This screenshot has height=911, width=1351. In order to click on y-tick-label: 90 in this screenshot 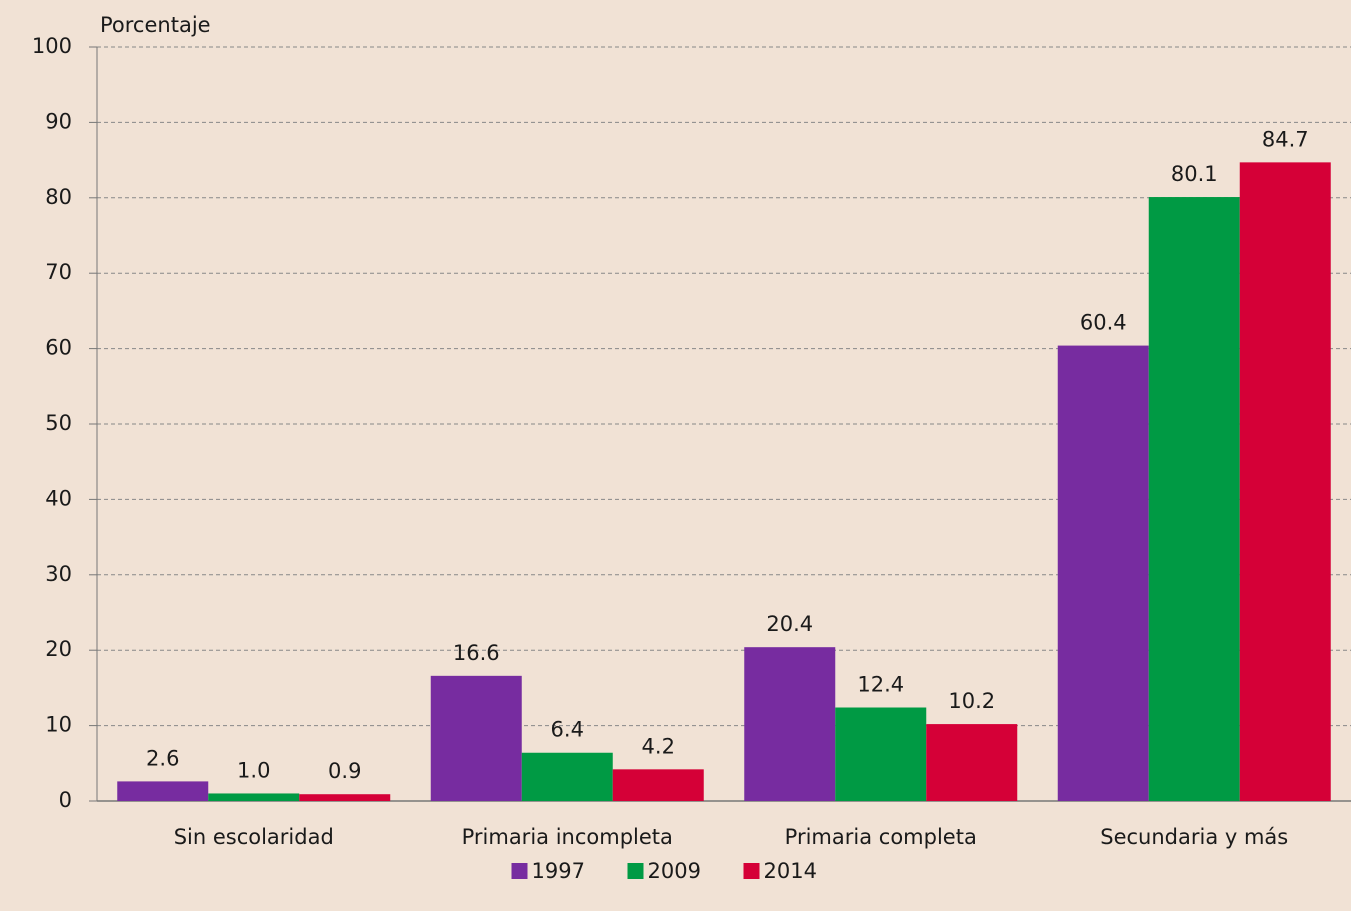, I will do `click(58, 121)`.